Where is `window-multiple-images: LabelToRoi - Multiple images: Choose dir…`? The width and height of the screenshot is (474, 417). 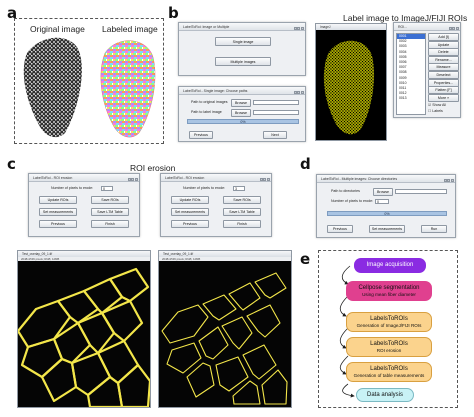
window-multiple-images: LabelToRoi - Multiple images: Choose dir… is located at coordinates (386, 206).